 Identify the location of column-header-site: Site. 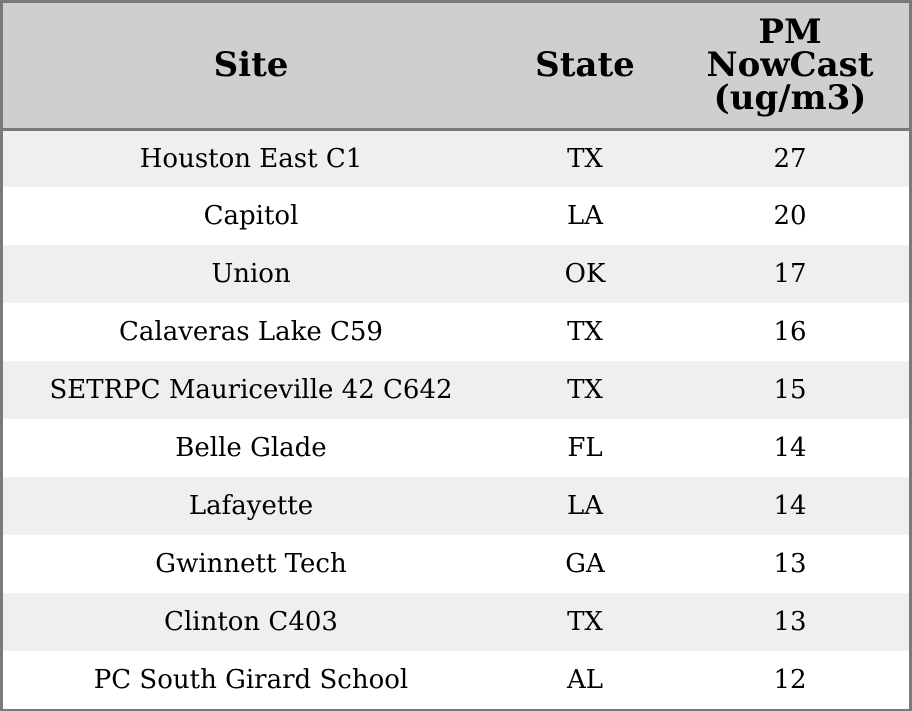
(251, 67).